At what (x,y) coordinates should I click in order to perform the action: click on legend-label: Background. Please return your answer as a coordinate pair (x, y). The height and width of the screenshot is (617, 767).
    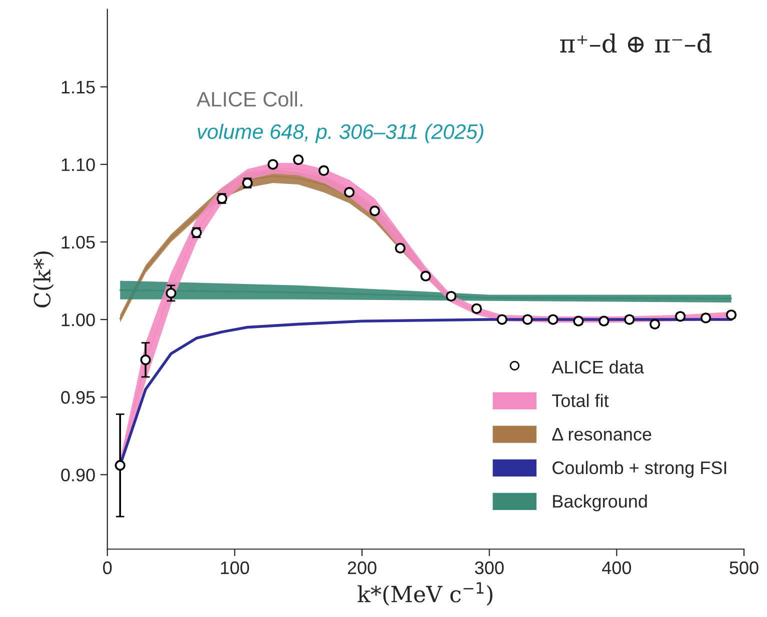
    Looking at the image, I should click on (600, 503).